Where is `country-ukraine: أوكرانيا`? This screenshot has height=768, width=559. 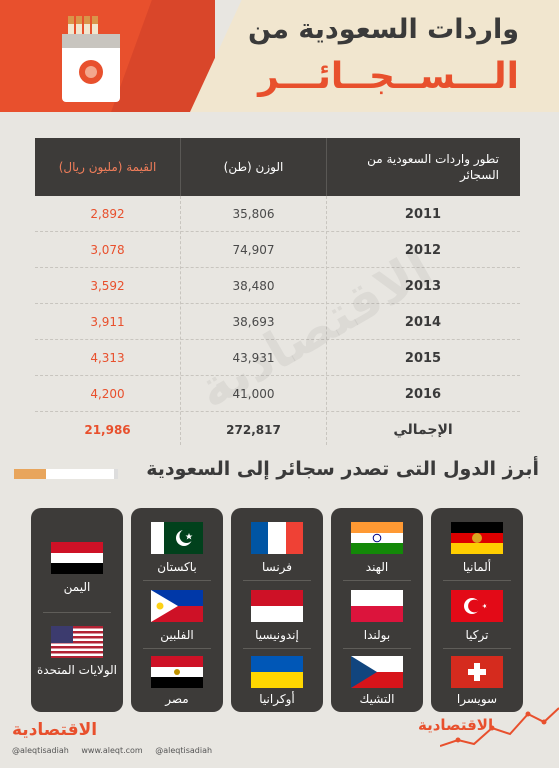 country-ukraine: أوكرانيا is located at coordinates (277, 699).